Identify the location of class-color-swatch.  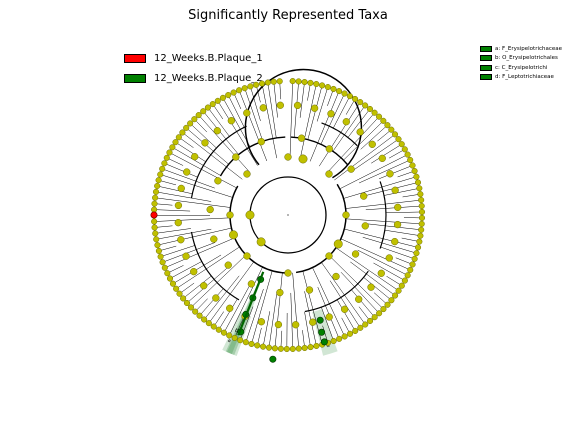
(135, 78).